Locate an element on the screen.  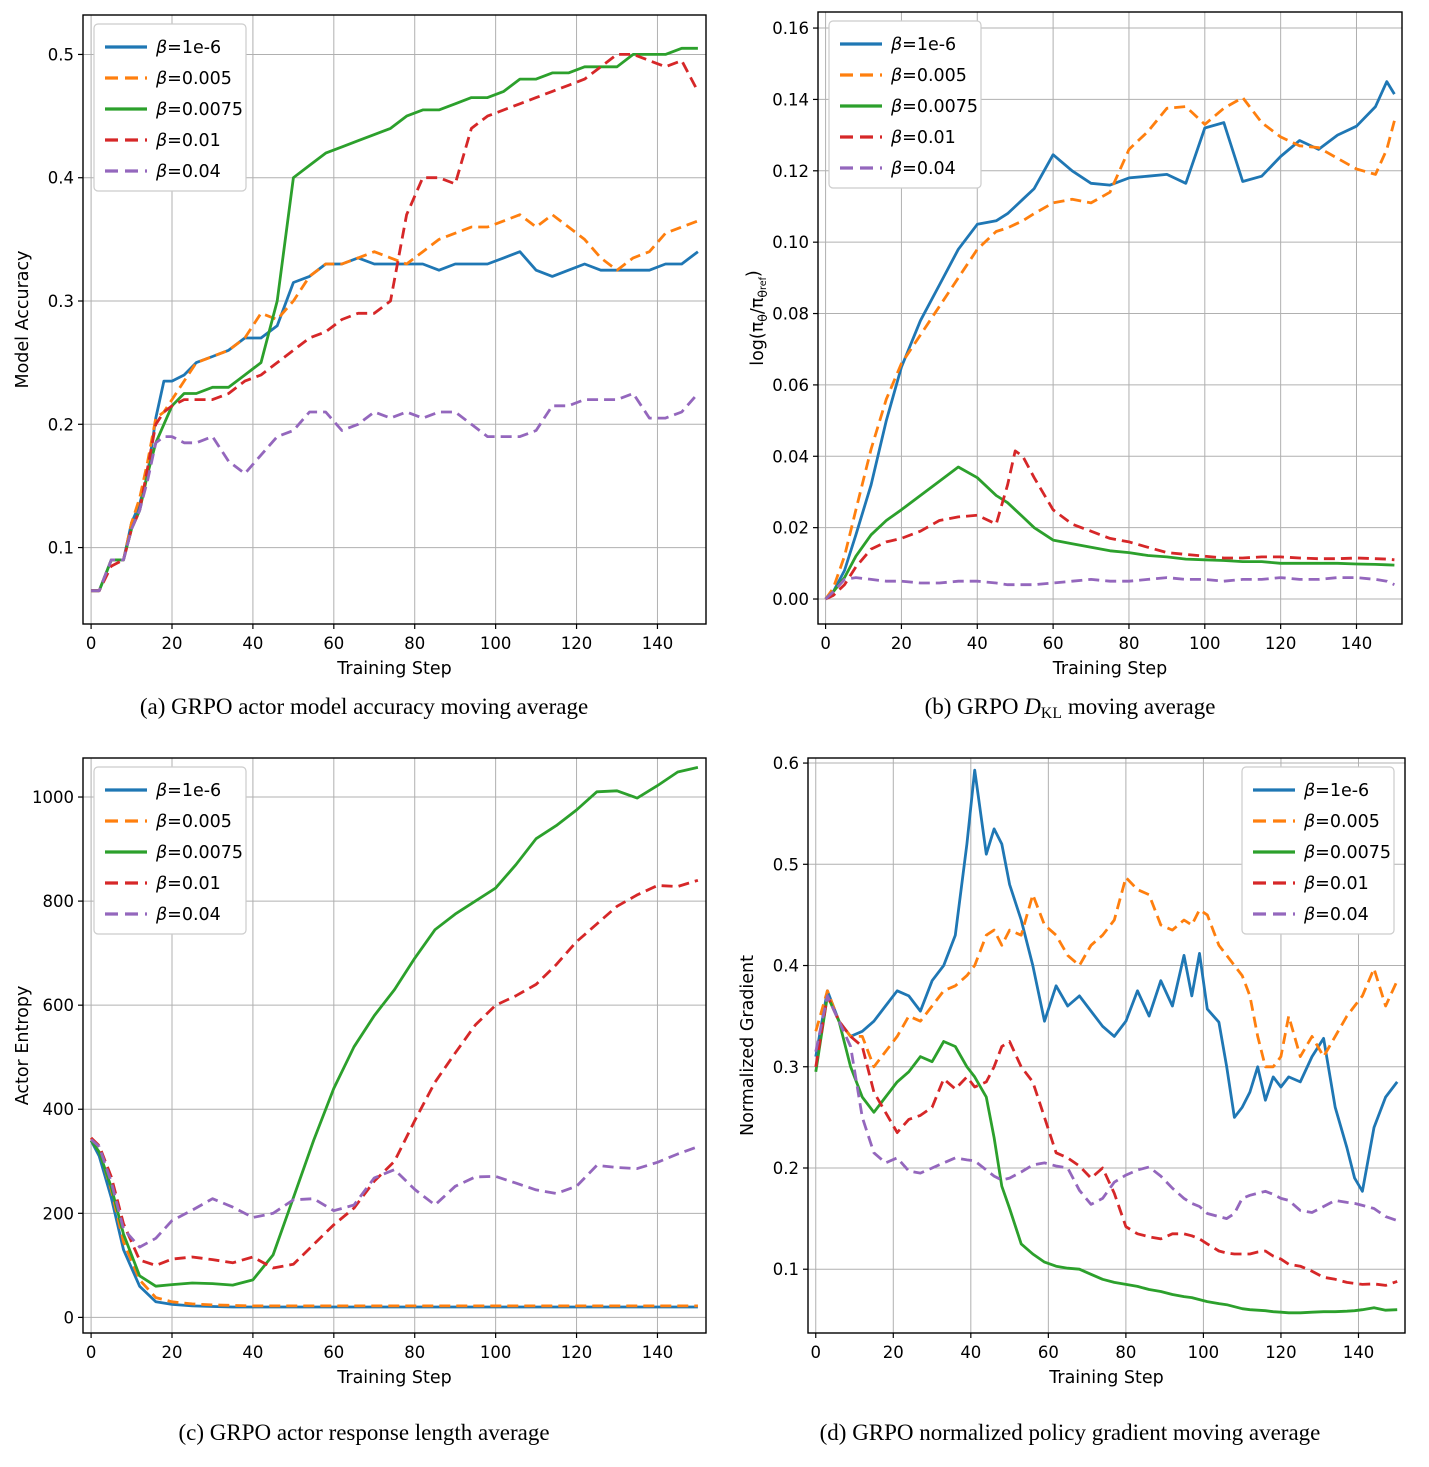
y-tick-label: 0.00 is located at coordinates (790, 599).